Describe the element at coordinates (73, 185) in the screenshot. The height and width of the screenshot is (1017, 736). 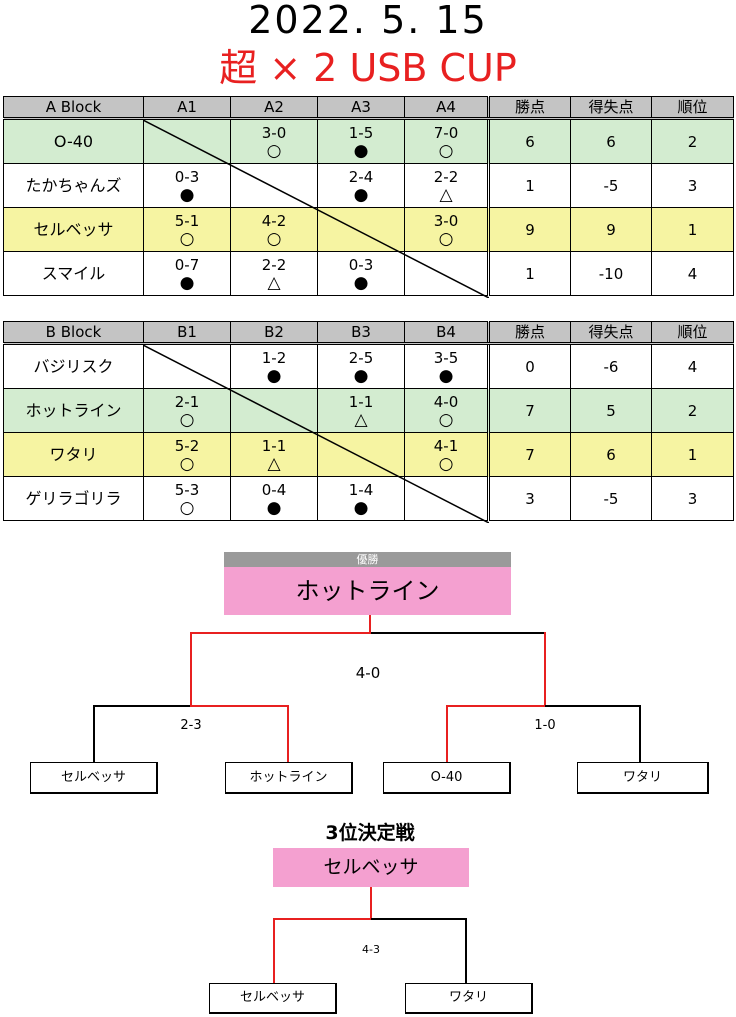
I see `team-name: たかちゃんズ` at that location.